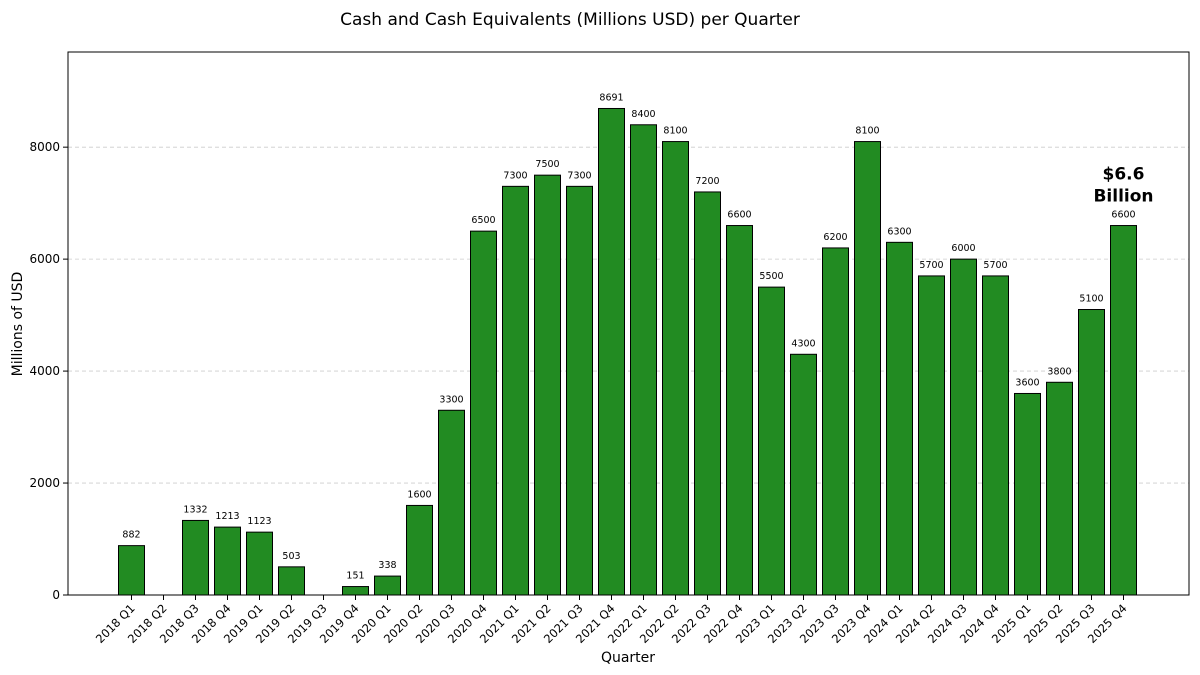  What do you see at coordinates (44, 259) in the screenshot?
I see `y-tick-label: 6000` at bounding box center [44, 259].